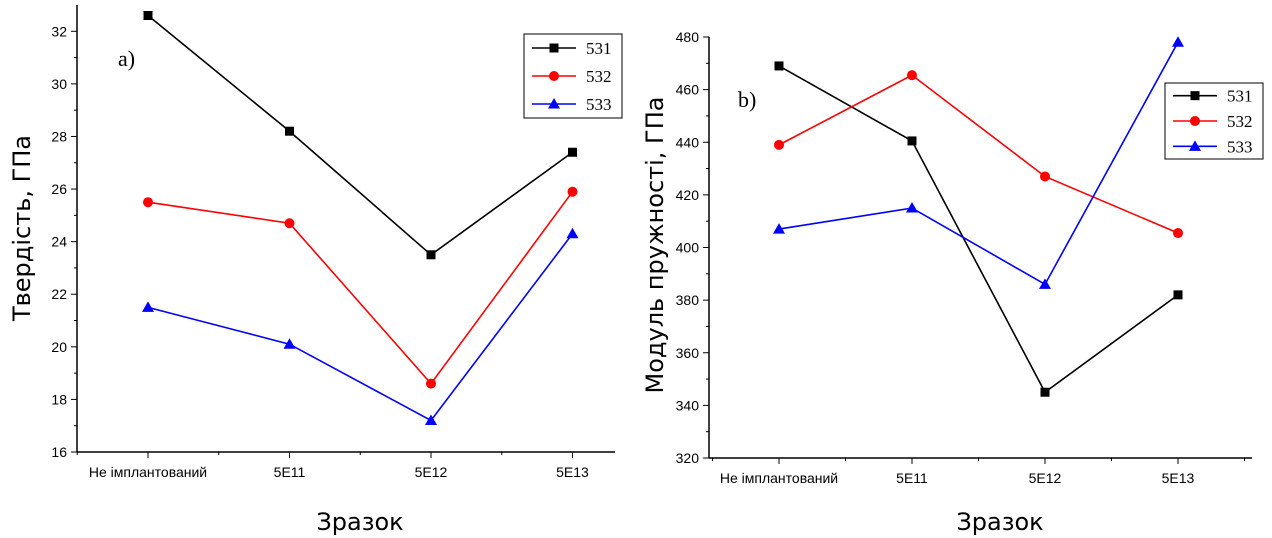  Describe the element at coordinates (747, 99) in the screenshot. I see `panel-label: b)` at that location.